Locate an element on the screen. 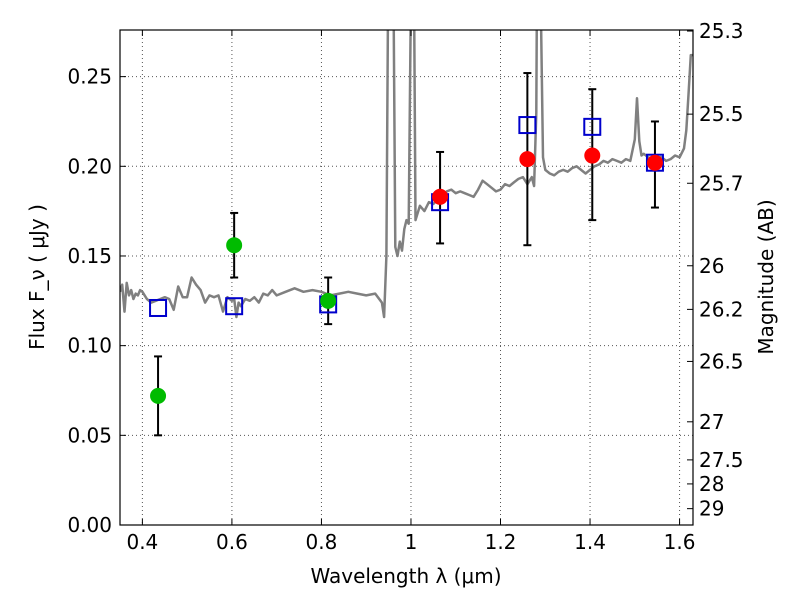 This screenshot has height=600, width=800. x-tick-label: 1.4 is located at coordinates (590, 542).